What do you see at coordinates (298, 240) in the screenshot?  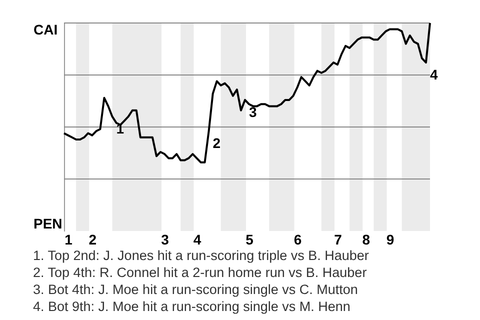 I see `x-tick-label: 6` at bounding box center [298, 240].